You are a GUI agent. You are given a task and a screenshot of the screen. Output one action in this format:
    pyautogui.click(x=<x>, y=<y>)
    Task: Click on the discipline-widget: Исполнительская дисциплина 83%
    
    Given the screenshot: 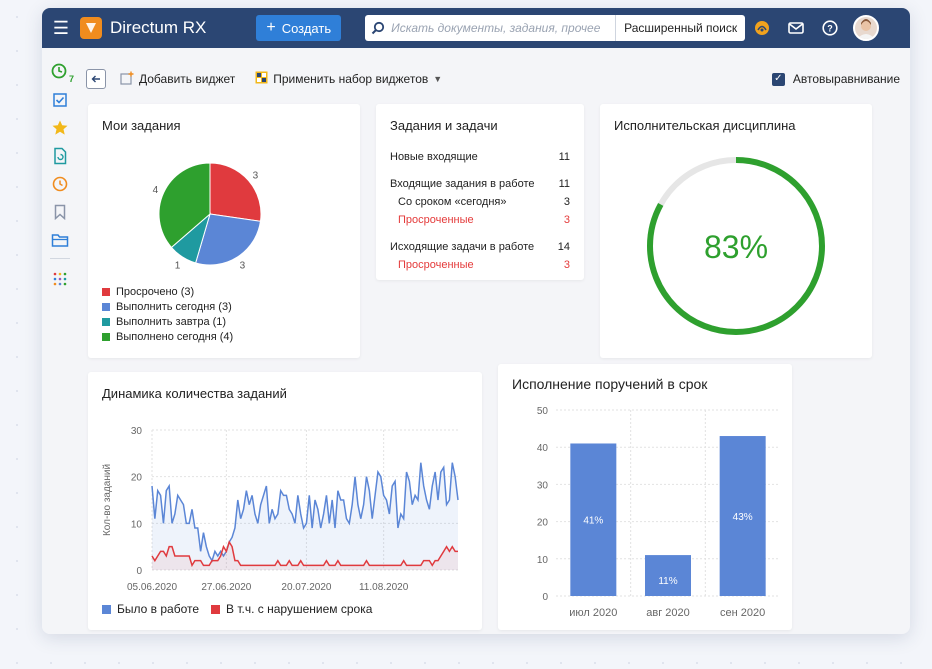 What is the action you would take?
    pyautogui.click(x=736, y=231)
    